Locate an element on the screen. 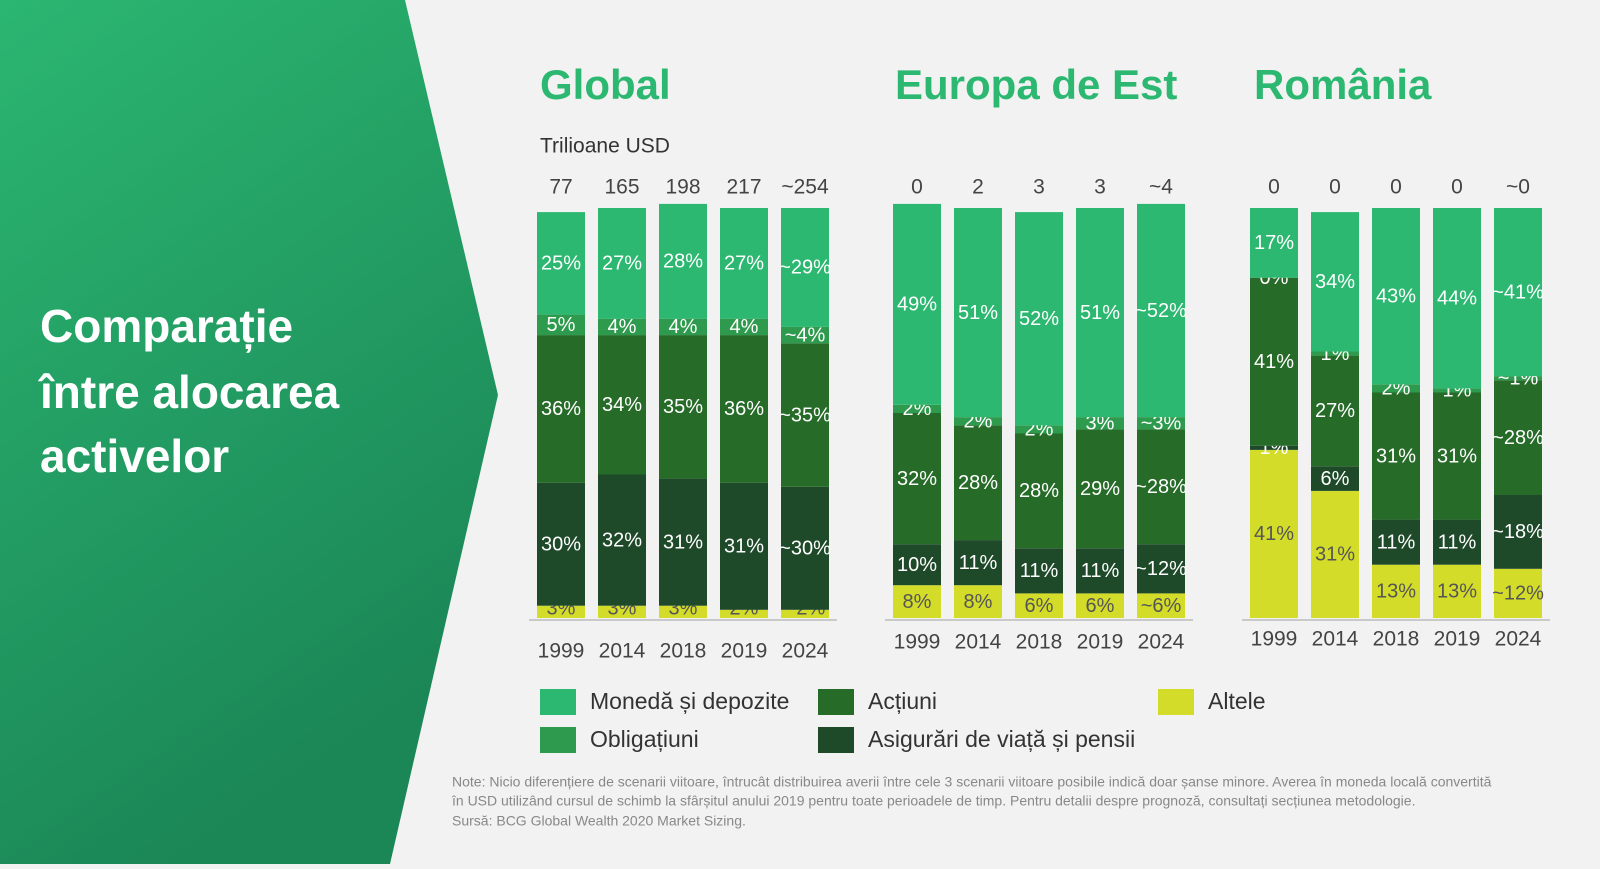  value-label: 32% is located at coordinates (622, 540).